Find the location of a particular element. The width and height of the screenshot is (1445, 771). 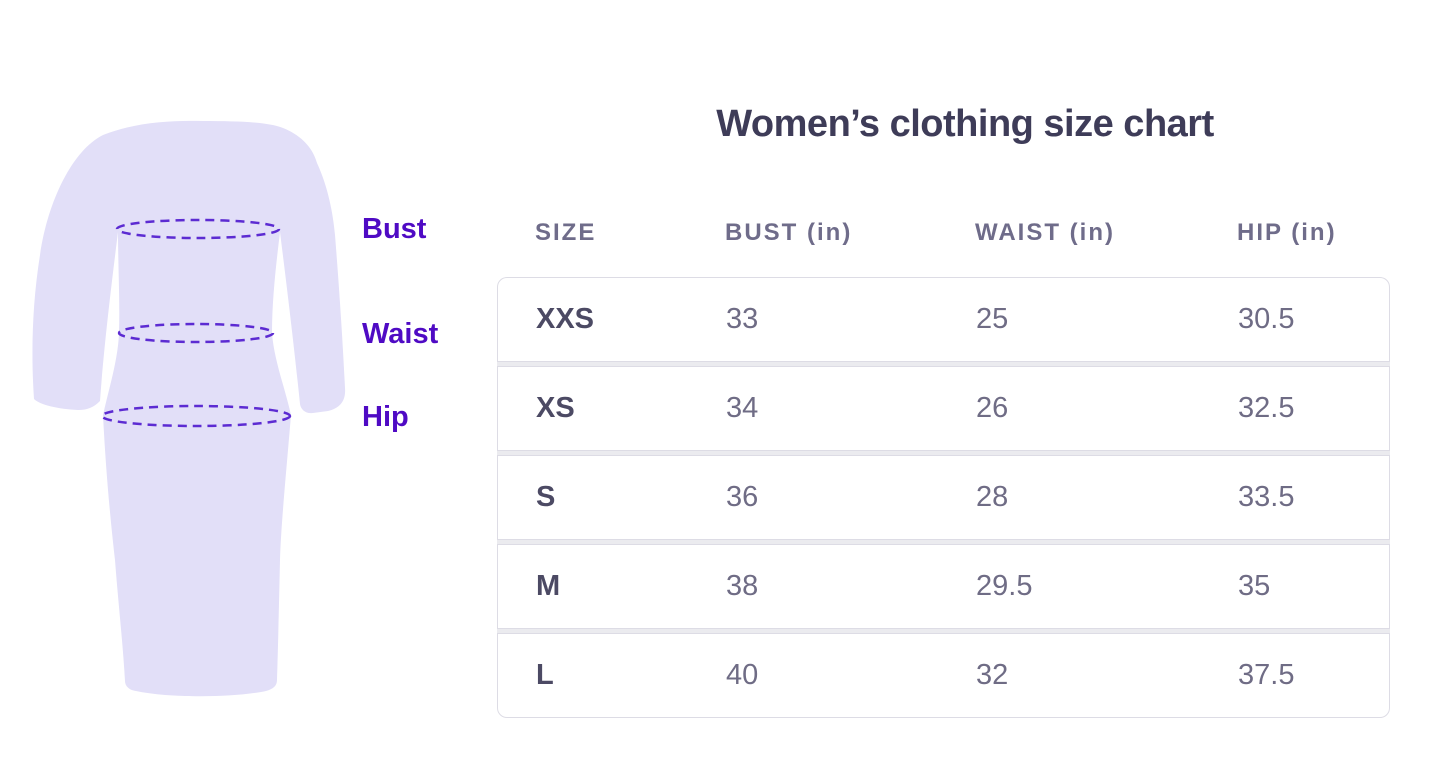

table-row: S 36 28 33.5 is located at coordinates (943, 497).